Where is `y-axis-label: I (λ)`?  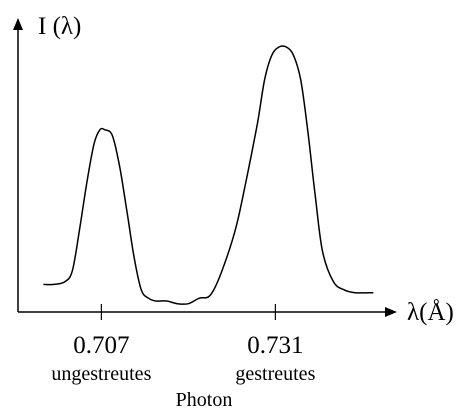
y-axis-label: I (λ) is located at coordinates (59, 26).